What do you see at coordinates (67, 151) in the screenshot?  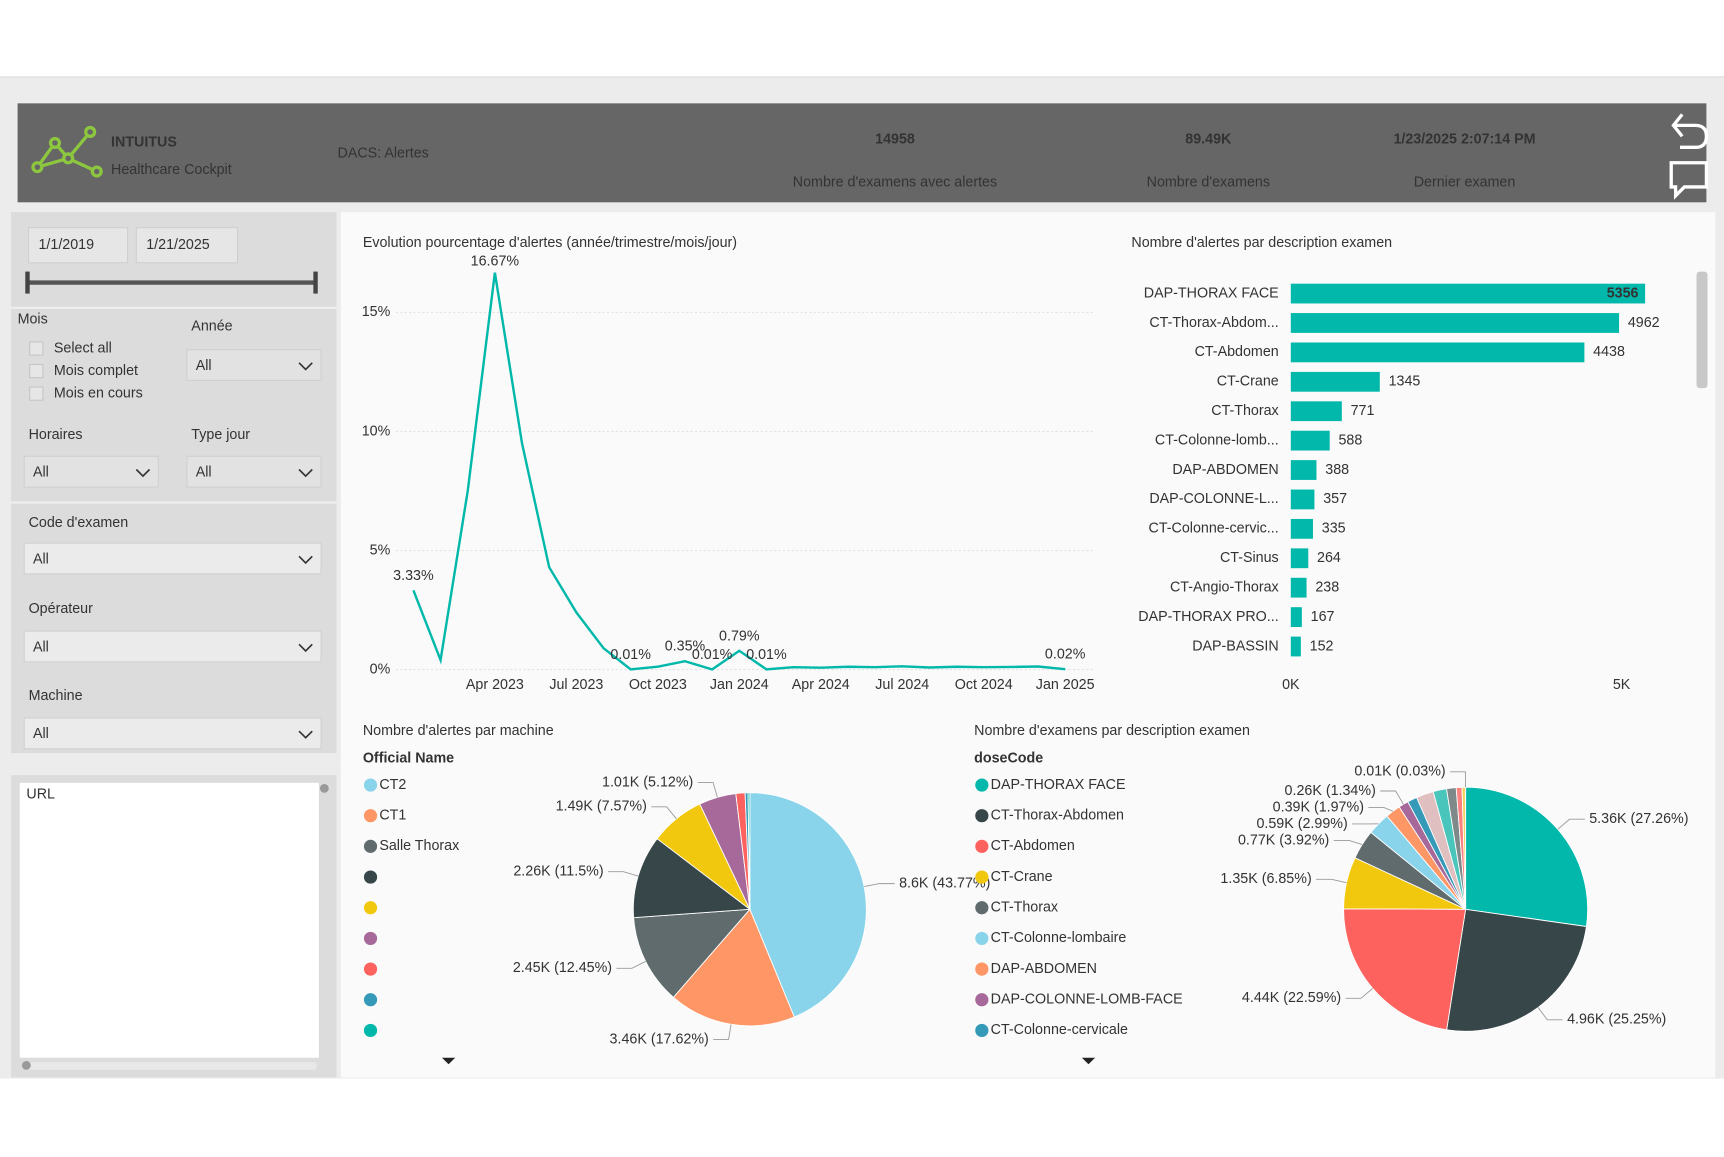 I see `logo-icon` at bounding box center [67, 151].